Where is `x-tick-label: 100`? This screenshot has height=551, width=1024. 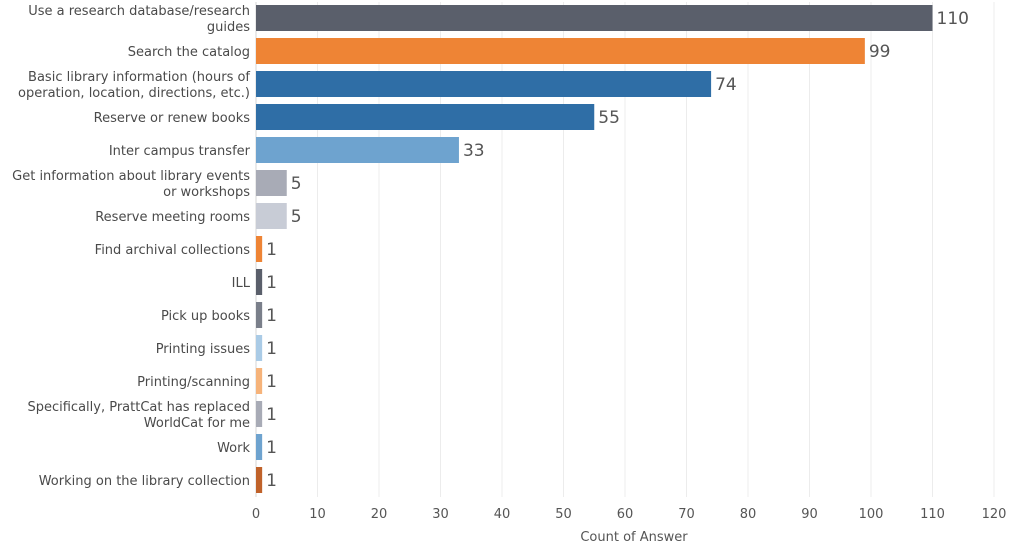
x-tick-label: 100 is located at coordinates (871, 514).